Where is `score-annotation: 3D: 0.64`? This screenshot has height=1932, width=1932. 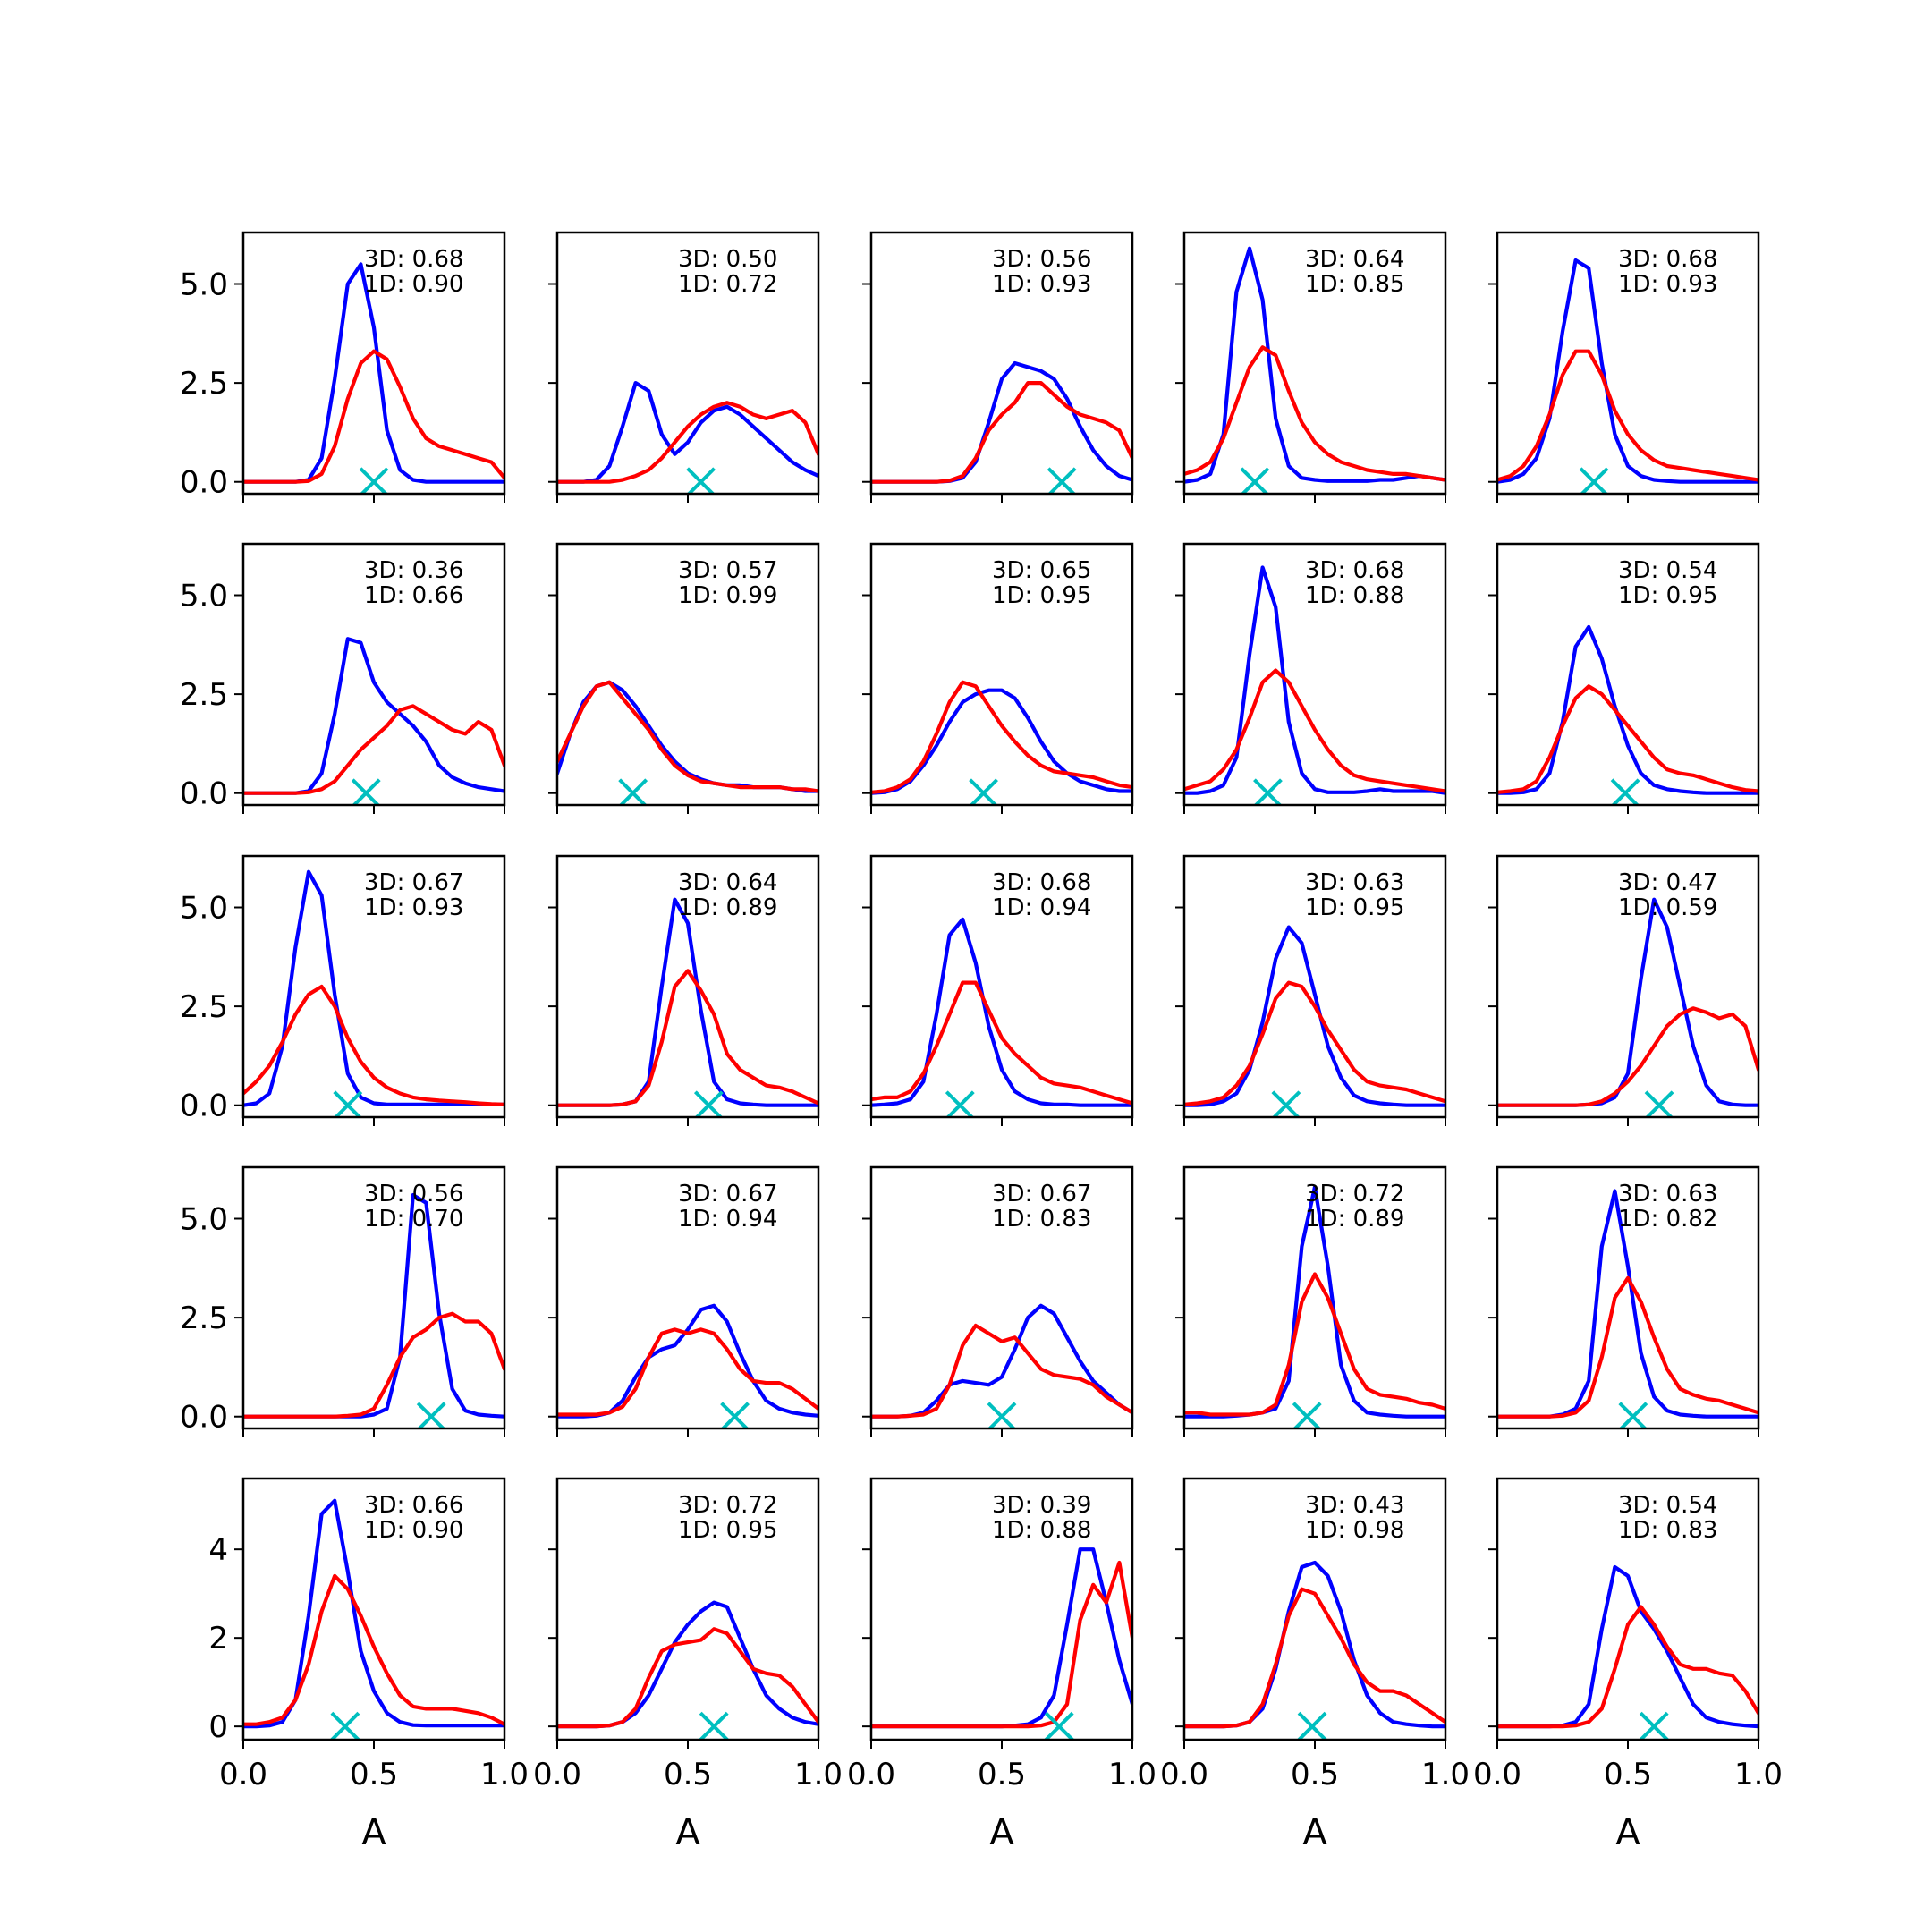
score-annotation: 3D: 0.64 is located at coordinates (727, 882).